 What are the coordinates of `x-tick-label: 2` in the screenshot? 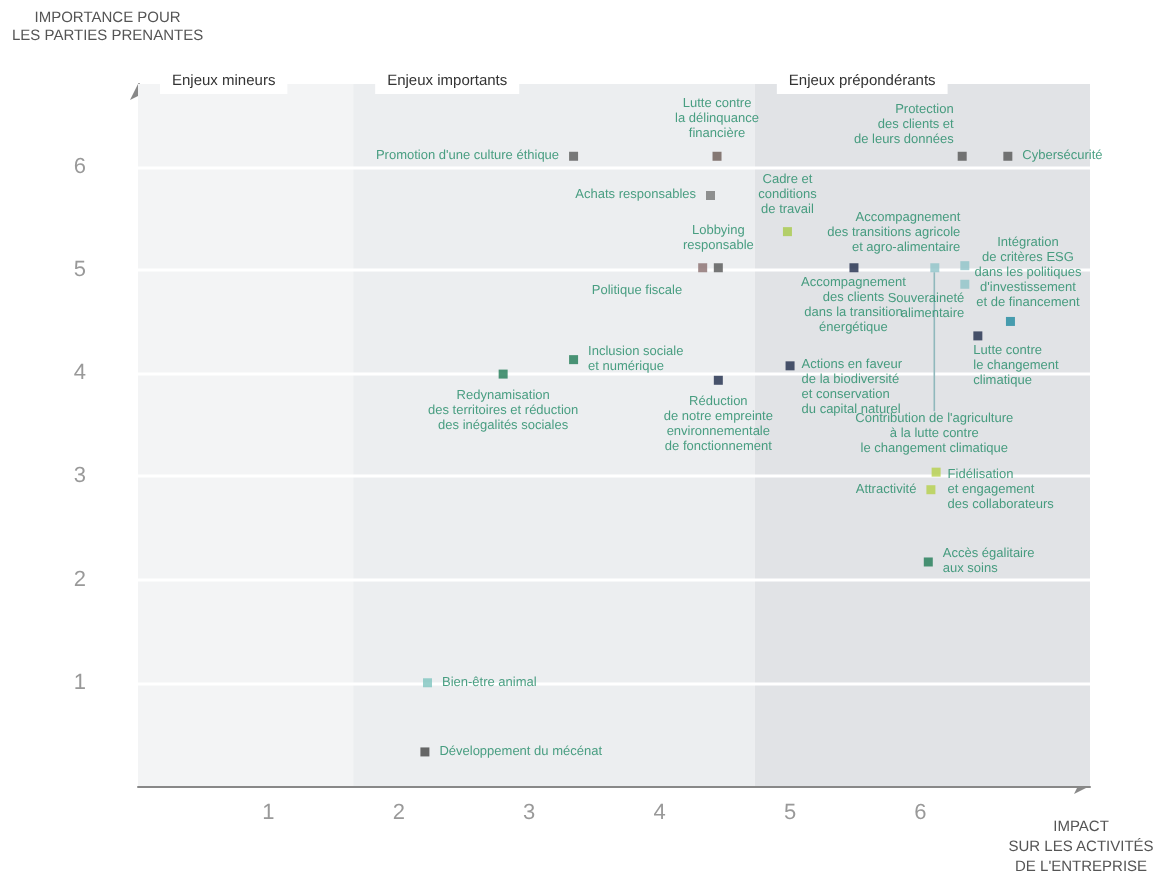 It's located at (398, 813).